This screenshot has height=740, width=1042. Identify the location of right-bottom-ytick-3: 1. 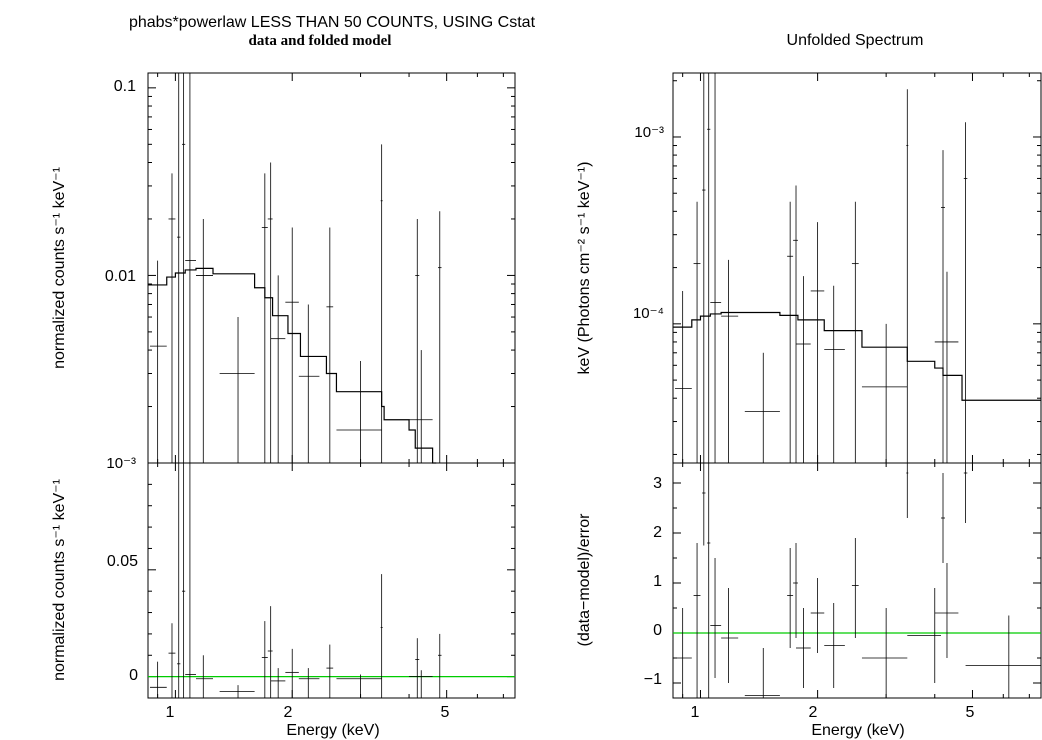
(657, 581).